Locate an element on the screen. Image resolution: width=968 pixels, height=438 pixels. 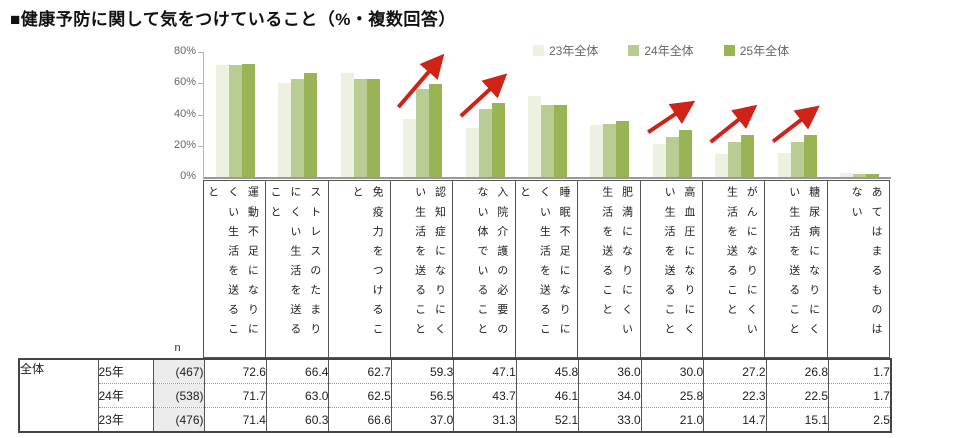
table-value-cell: 56.5 is located at coordinates (422, 395).